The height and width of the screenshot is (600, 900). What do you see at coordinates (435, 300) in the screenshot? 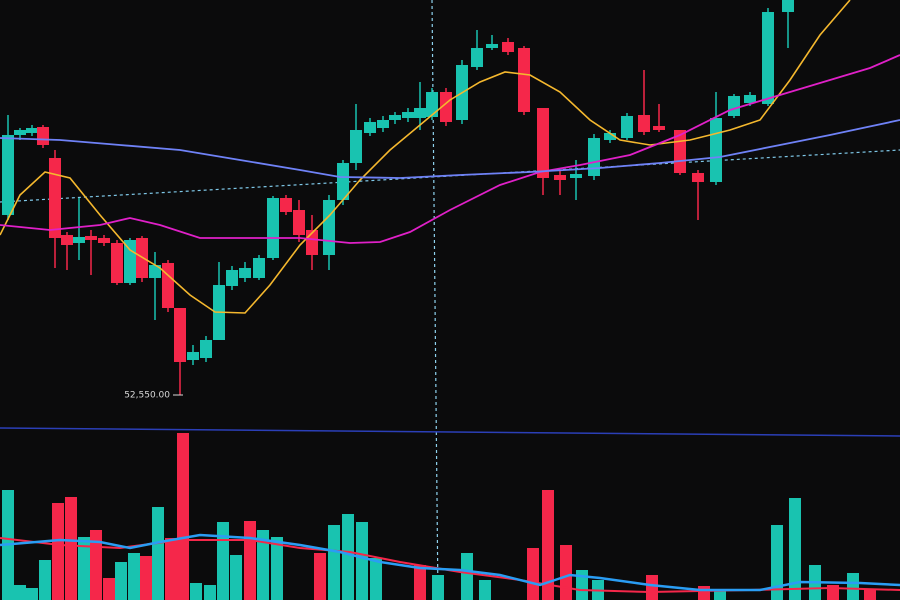
I see `crosshair-vertical` at bounding box center [435, 300].